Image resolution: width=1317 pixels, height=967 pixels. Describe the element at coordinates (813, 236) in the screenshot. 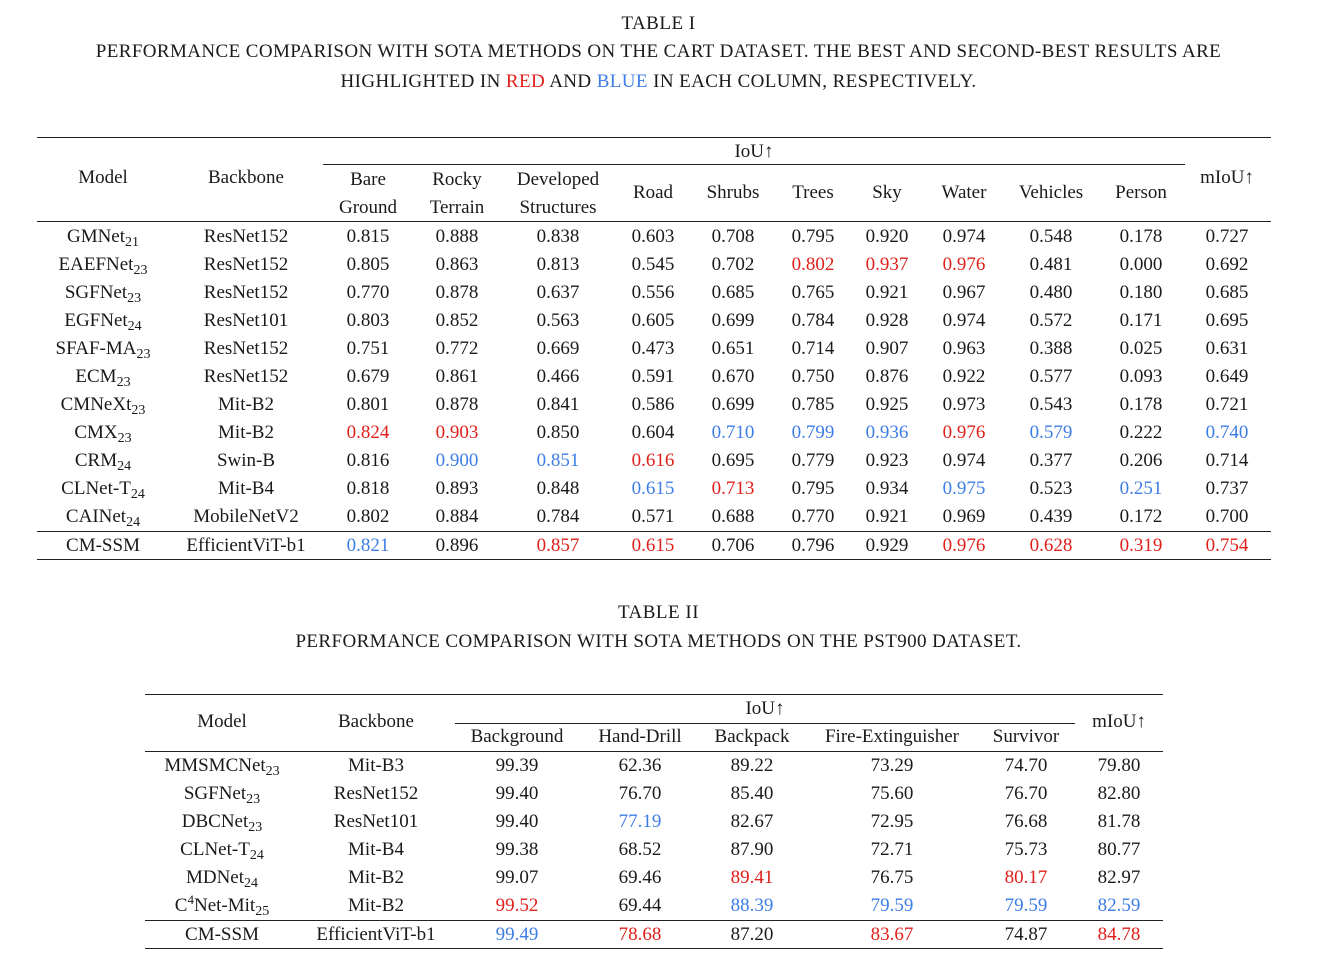

I see `table1-cell: 0.795` at that location.